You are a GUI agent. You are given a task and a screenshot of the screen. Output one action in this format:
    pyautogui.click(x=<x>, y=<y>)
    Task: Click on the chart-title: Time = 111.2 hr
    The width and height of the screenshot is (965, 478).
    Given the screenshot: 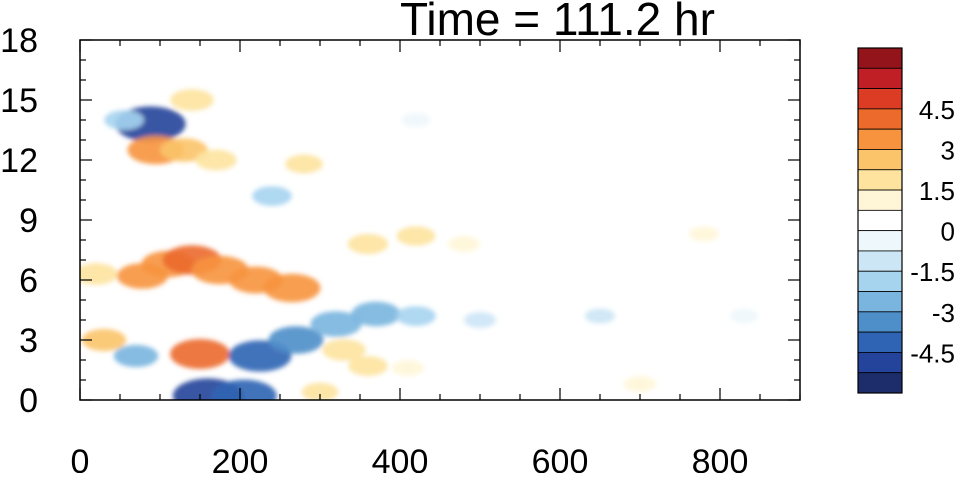 What is the action you would take?
    pyautogui.click(x=557, y=22)
    